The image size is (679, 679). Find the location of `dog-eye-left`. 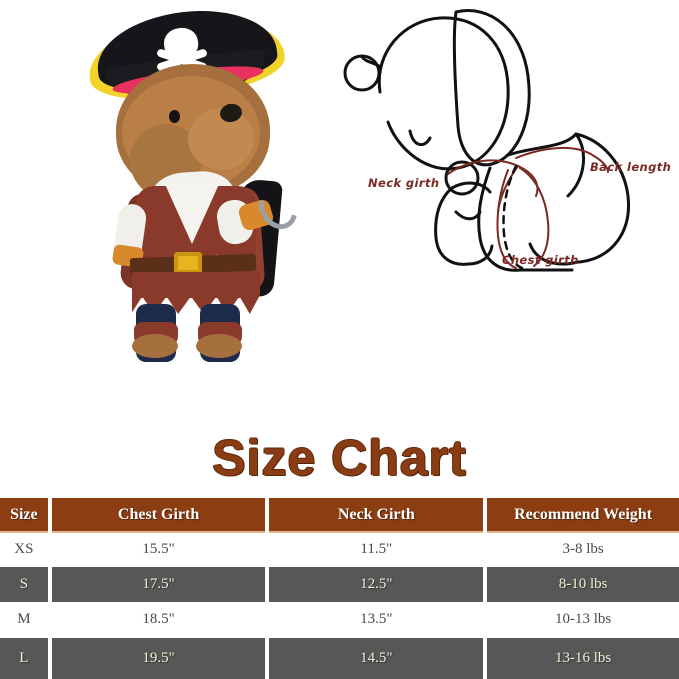

dog-eye-left is located at coordinates (174, 116).